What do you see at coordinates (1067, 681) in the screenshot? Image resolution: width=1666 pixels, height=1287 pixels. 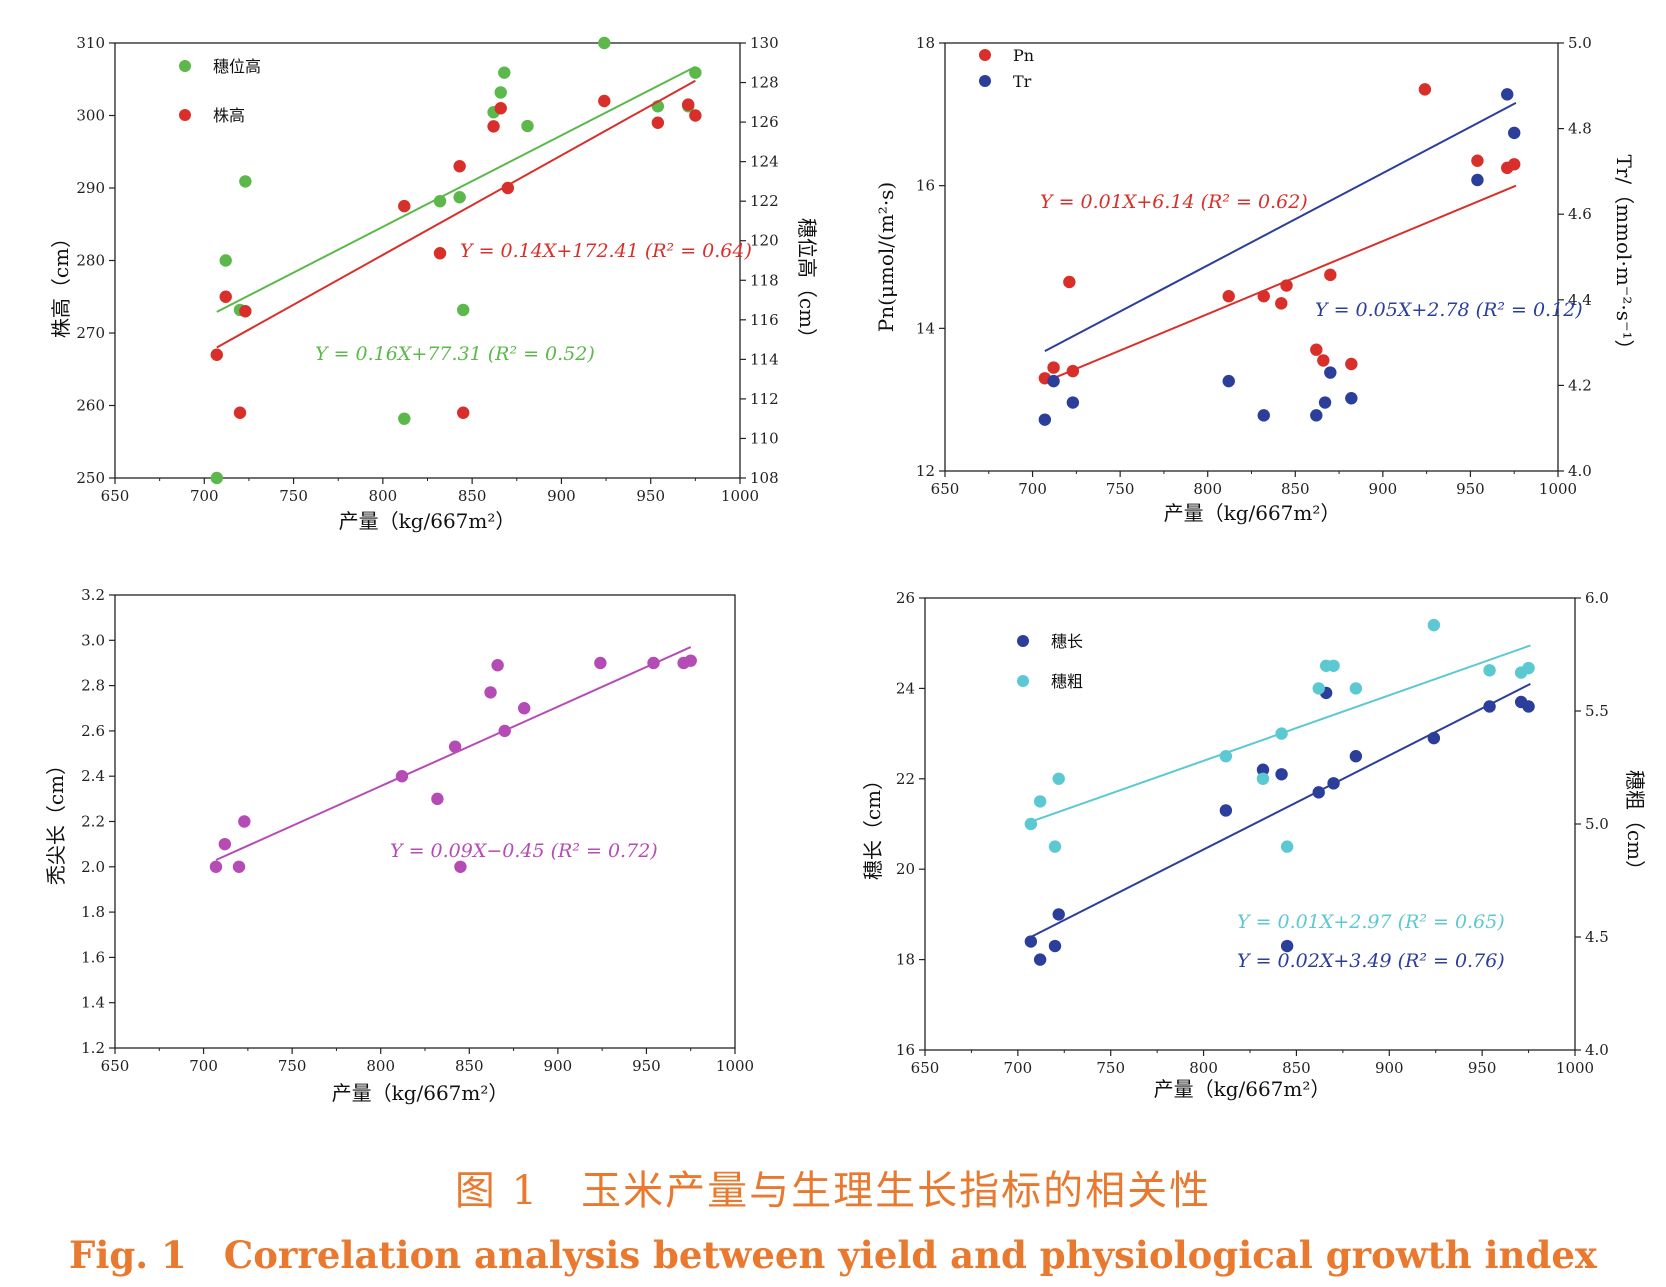 I see `legend-label: 穗粗` at bounding box center [1067, 681].